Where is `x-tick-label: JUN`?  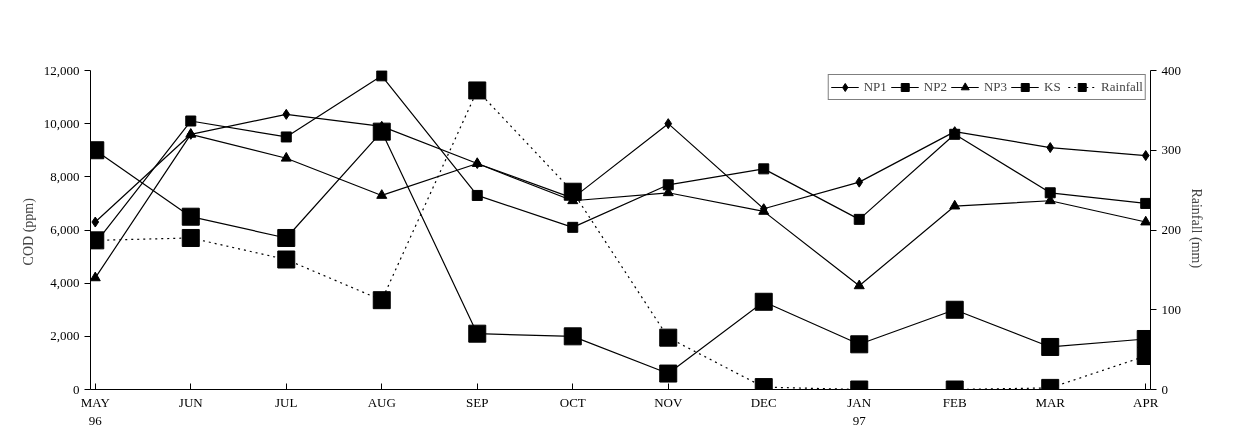
x-tick-label: JUN is located at coordinates (191, 402).